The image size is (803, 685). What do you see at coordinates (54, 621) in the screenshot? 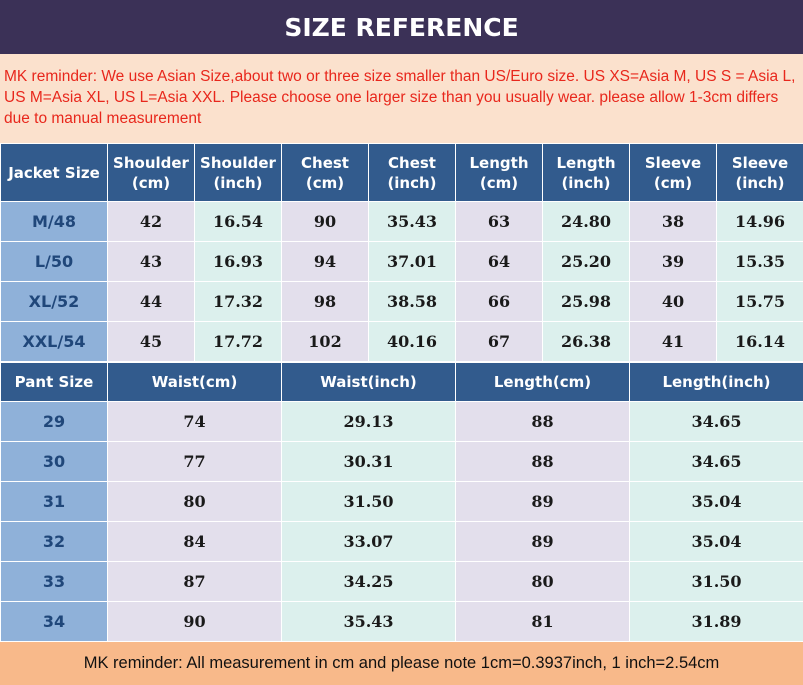
I see `pant-size-cell: 34` at bounding box center [54, 621].